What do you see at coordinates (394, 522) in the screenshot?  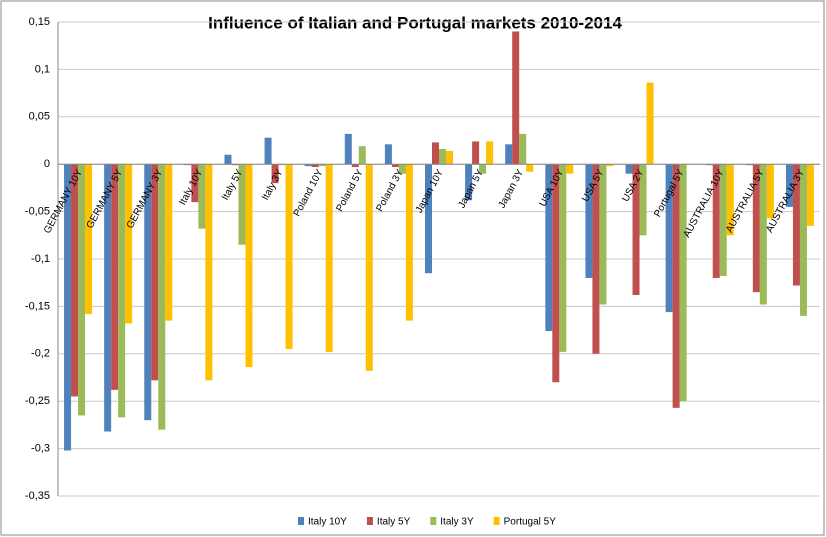 I see `legend-label: Italy 5Y` at bounding box center [394, 522].